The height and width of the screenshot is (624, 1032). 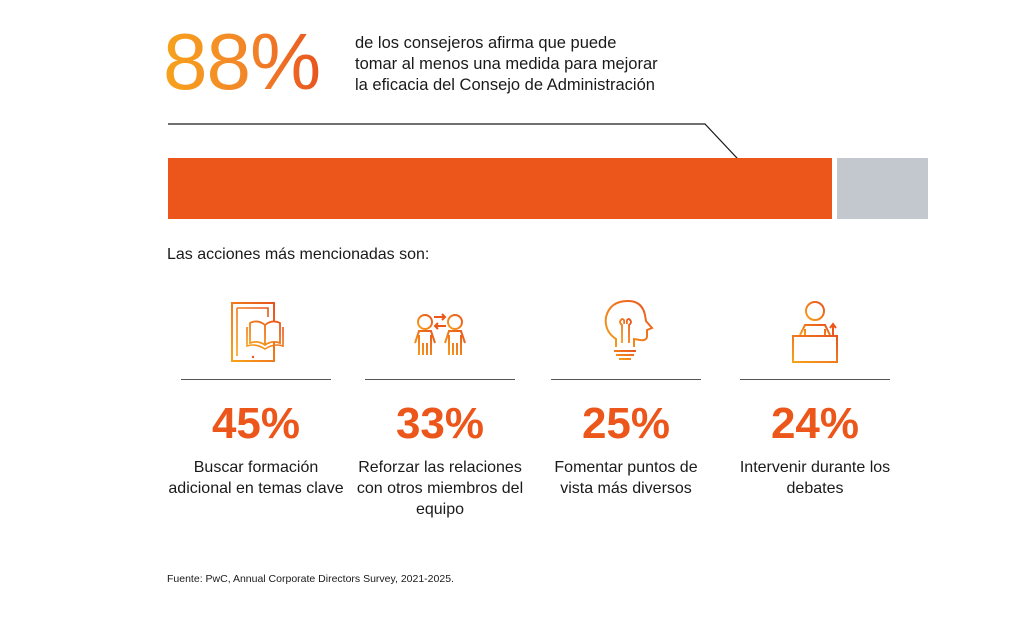 What do you see at coordinates (882, 188) in the screenshot?
I see `bar-segment-remainder` at bounding box center [882, 188].